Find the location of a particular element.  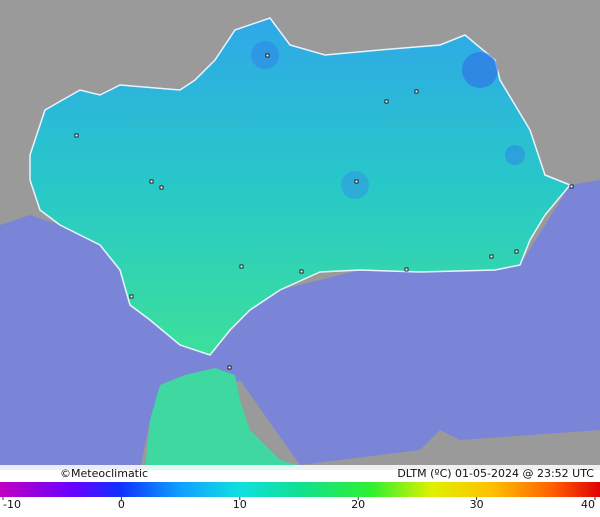

colorbar-tick-label: 40 is located at coordinates (588, 504).